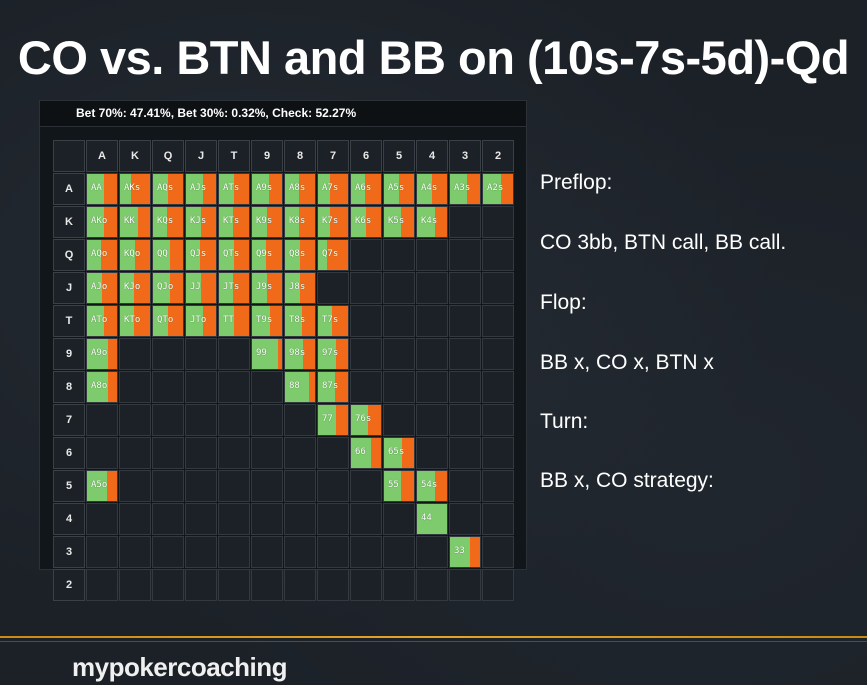 This screenshot has height=685, width=867. I want to click on hand-cell: K7s, so click(333, 222).